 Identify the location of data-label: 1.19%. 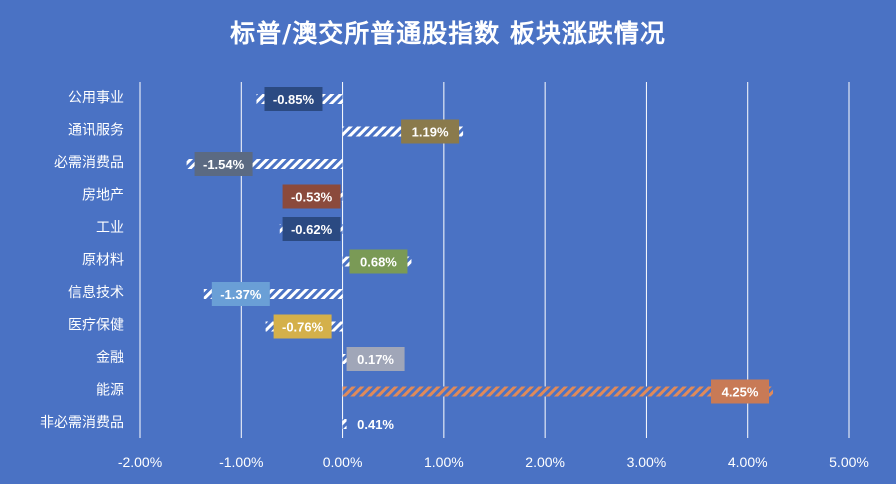
(430, 132).